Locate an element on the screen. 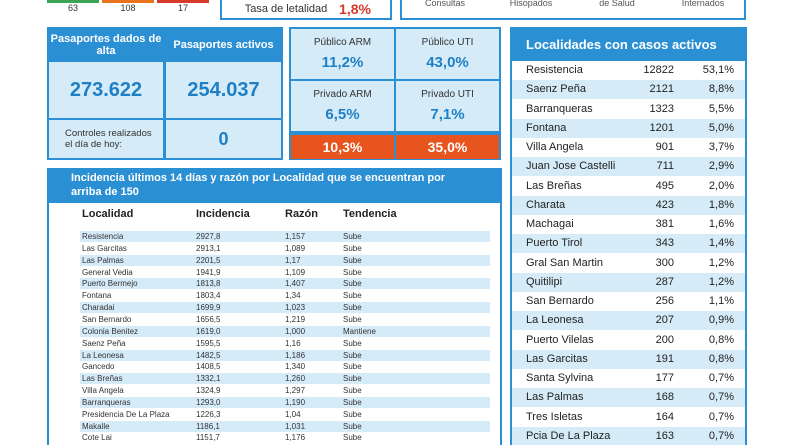 The height and width of the screenshot is (445, 800). cell: Quitilipi is located at coordinates (544, 281).